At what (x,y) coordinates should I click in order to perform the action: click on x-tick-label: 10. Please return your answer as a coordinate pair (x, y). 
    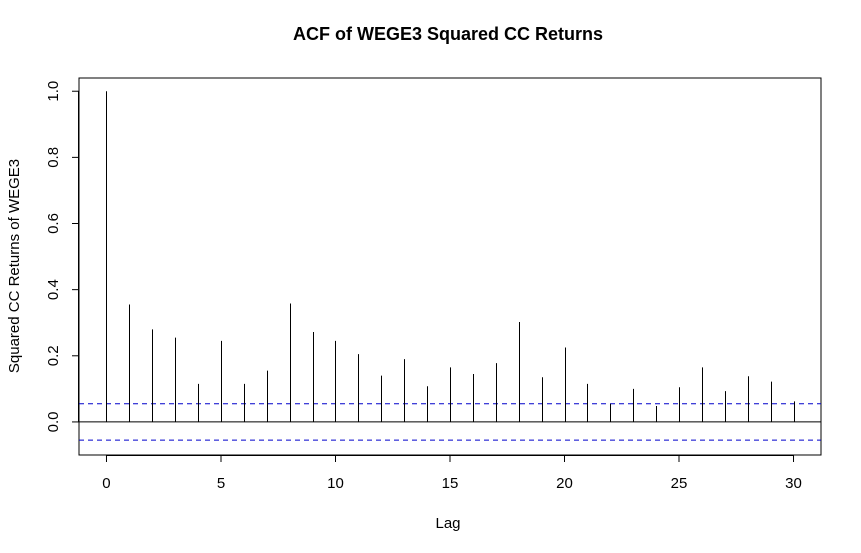
    Looking at the image, I should click on (335, 483).